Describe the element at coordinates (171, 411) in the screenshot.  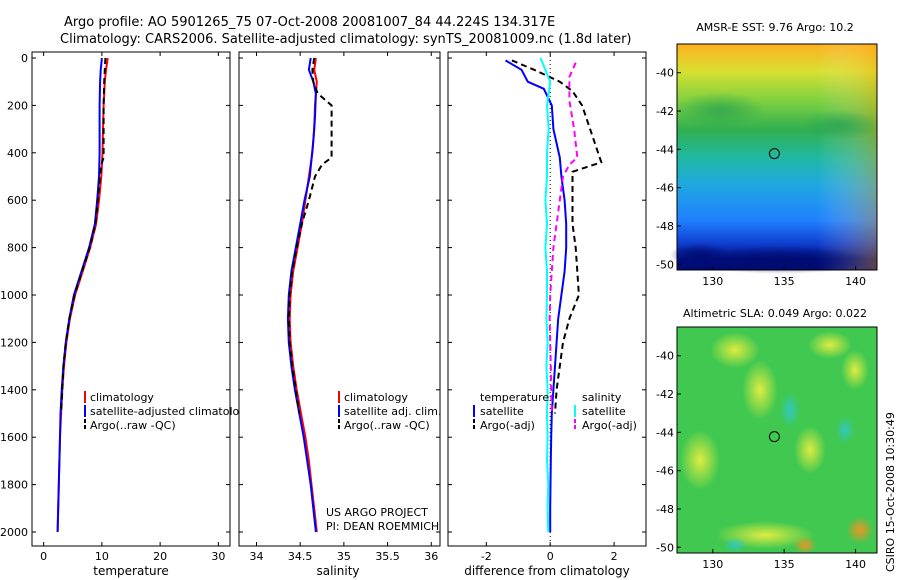
I see `legend-label-satellite-adjusted: satellite-adjusted climatology` at that location.